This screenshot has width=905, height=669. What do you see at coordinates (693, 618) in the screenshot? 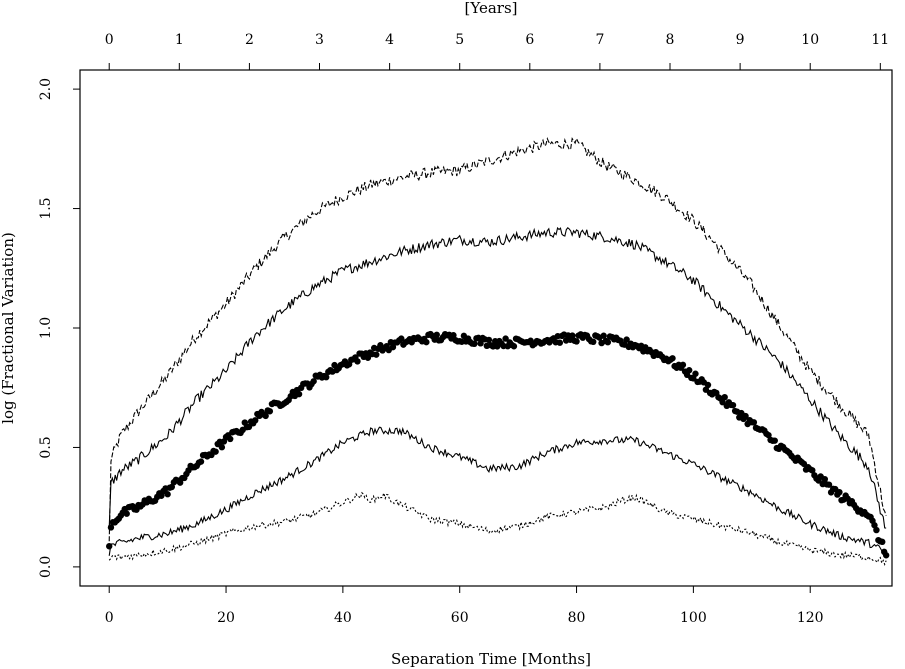
I see `x-tick-label: 100` at bounding box center [693, 618].